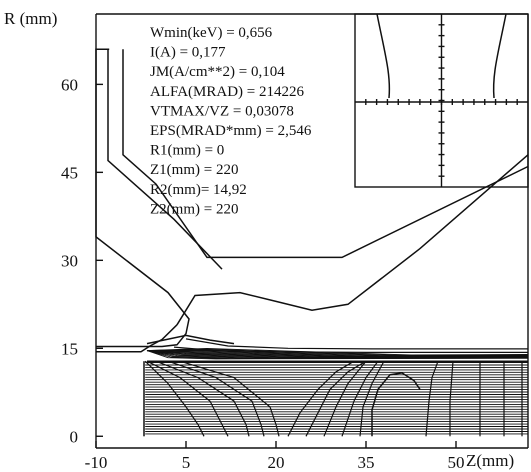 Image resolution: width=531 pixels, height=472 pixels. I want to click on y-tick-label-3: 45, so click(69, 172).